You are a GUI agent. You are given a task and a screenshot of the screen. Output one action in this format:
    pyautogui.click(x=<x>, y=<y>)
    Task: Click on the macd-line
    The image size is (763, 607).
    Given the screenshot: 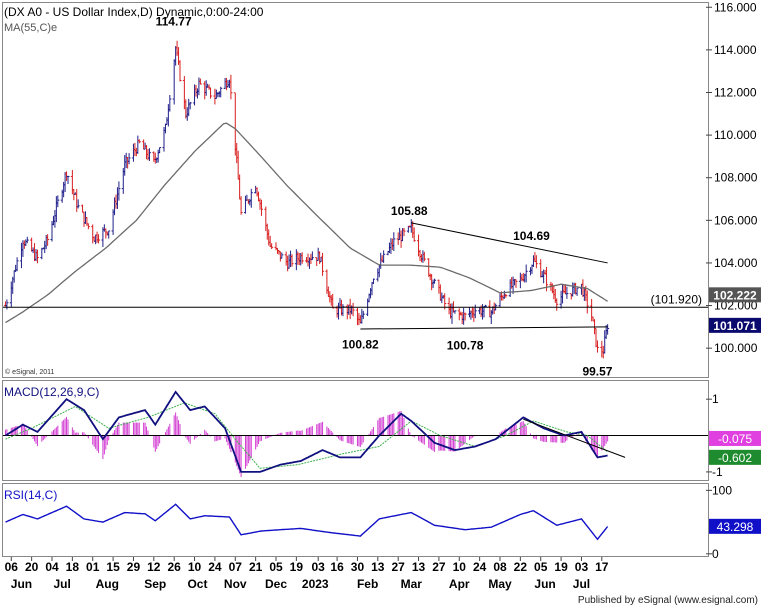 What is the action you would take?
    pyautogui.click(x=306, y=431)
    